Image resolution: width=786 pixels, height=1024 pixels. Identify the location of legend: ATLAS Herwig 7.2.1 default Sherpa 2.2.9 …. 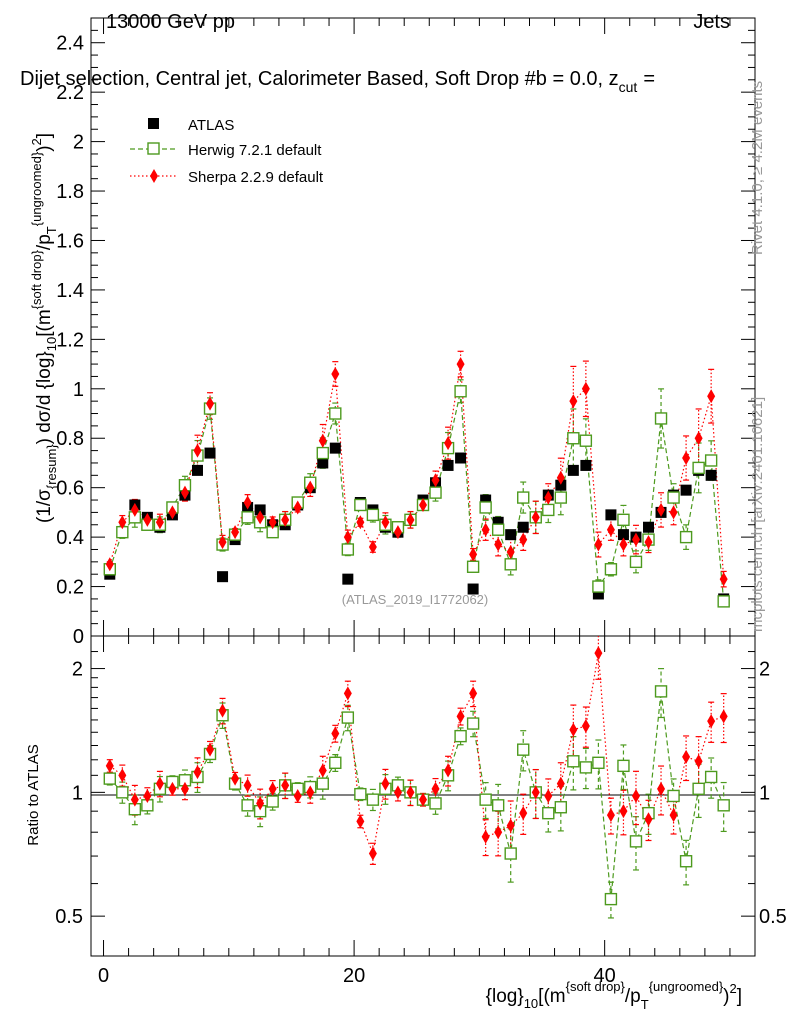
(227, 151).